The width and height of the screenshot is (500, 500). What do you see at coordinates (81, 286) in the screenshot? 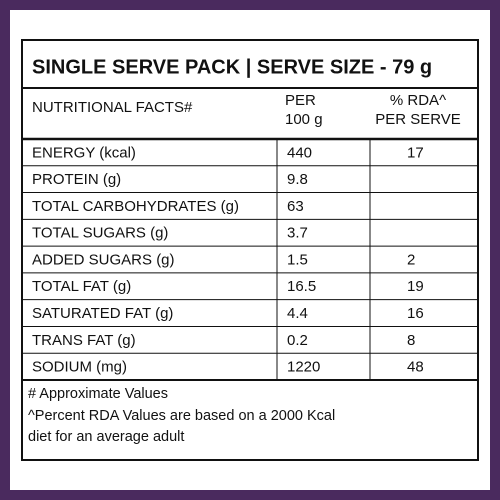
I see `row-name: TOTAL FAT (g)` at bounding box center [81, 286].